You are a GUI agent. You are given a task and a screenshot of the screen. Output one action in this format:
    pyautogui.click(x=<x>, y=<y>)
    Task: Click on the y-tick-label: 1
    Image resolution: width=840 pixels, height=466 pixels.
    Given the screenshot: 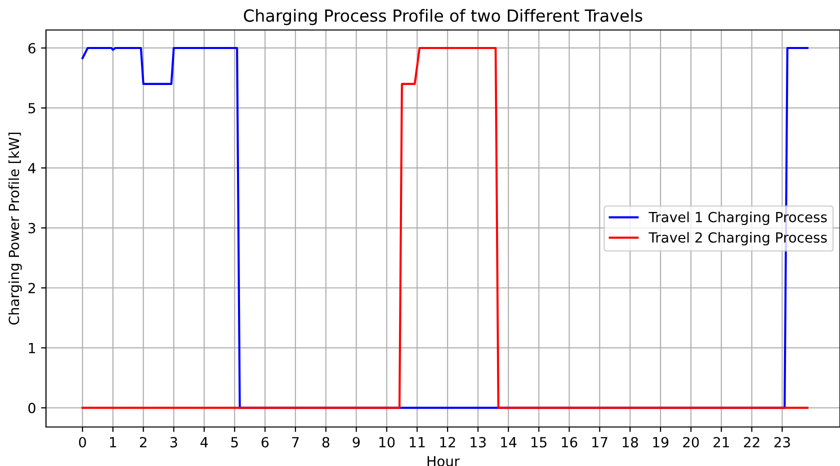 What is the action you would take?
    pyautogui.click(x=31, y=348)
    